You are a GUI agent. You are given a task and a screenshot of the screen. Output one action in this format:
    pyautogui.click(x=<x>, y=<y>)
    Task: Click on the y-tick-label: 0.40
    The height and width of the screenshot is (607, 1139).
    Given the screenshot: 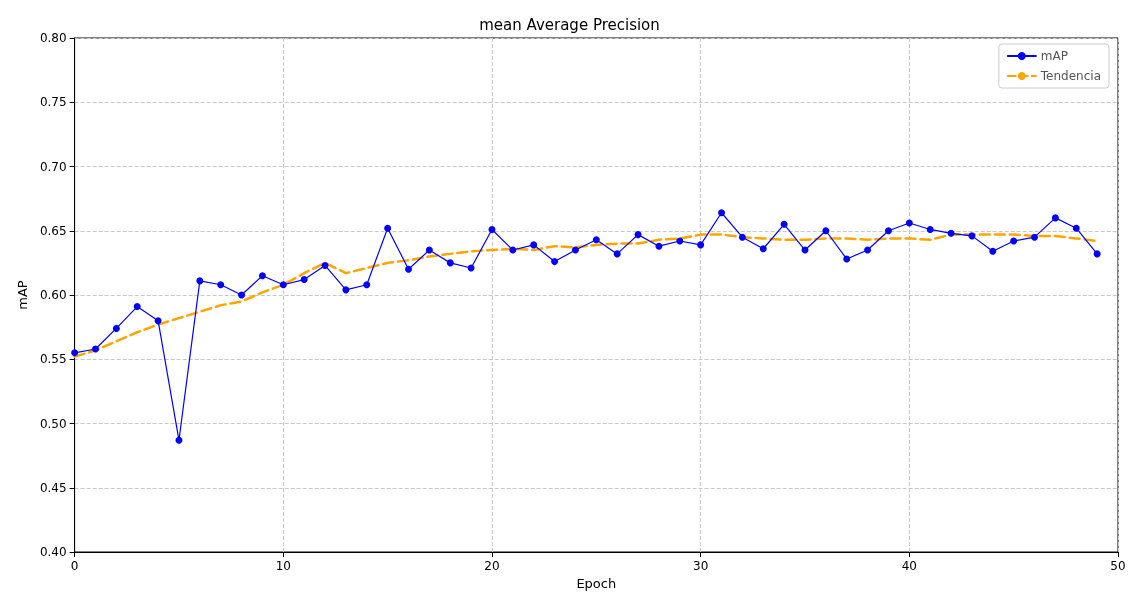 What is the action you would take?
    pyautogui.click(x=53, y=552)
    